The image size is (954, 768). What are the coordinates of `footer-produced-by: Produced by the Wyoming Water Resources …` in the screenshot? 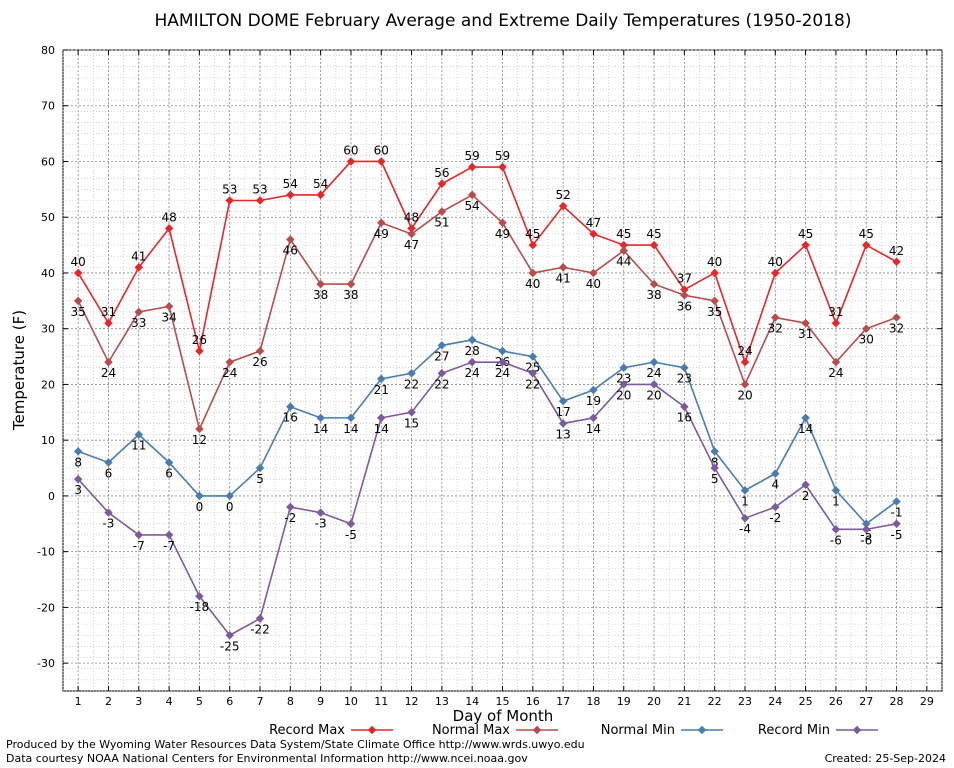 It's located at (295, 744).